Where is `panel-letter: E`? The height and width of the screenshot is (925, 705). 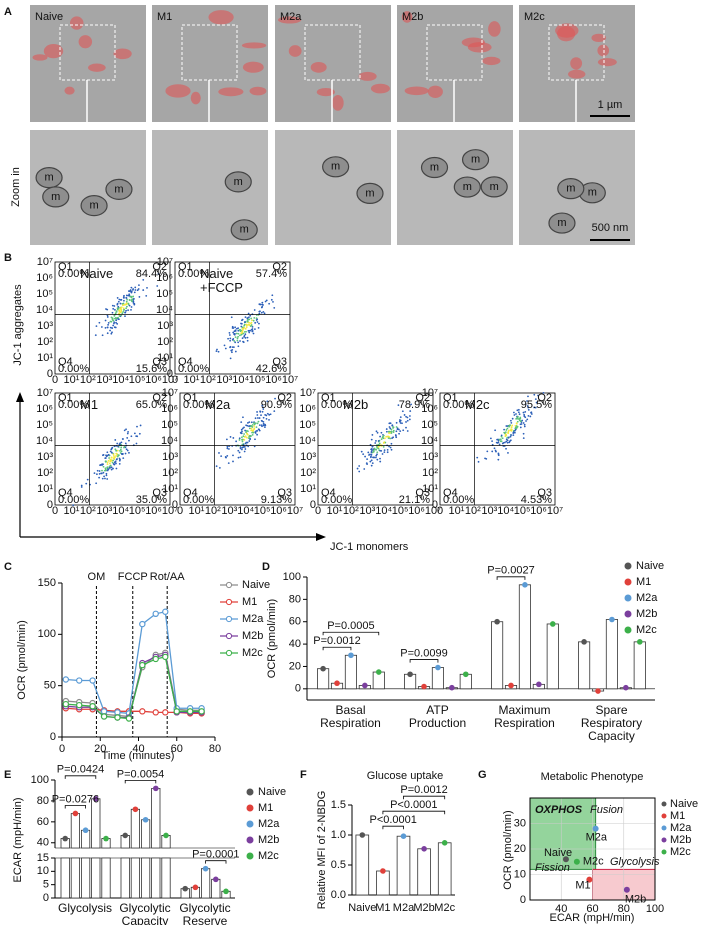
panel-letter: E is located at coordinates (7, 775).